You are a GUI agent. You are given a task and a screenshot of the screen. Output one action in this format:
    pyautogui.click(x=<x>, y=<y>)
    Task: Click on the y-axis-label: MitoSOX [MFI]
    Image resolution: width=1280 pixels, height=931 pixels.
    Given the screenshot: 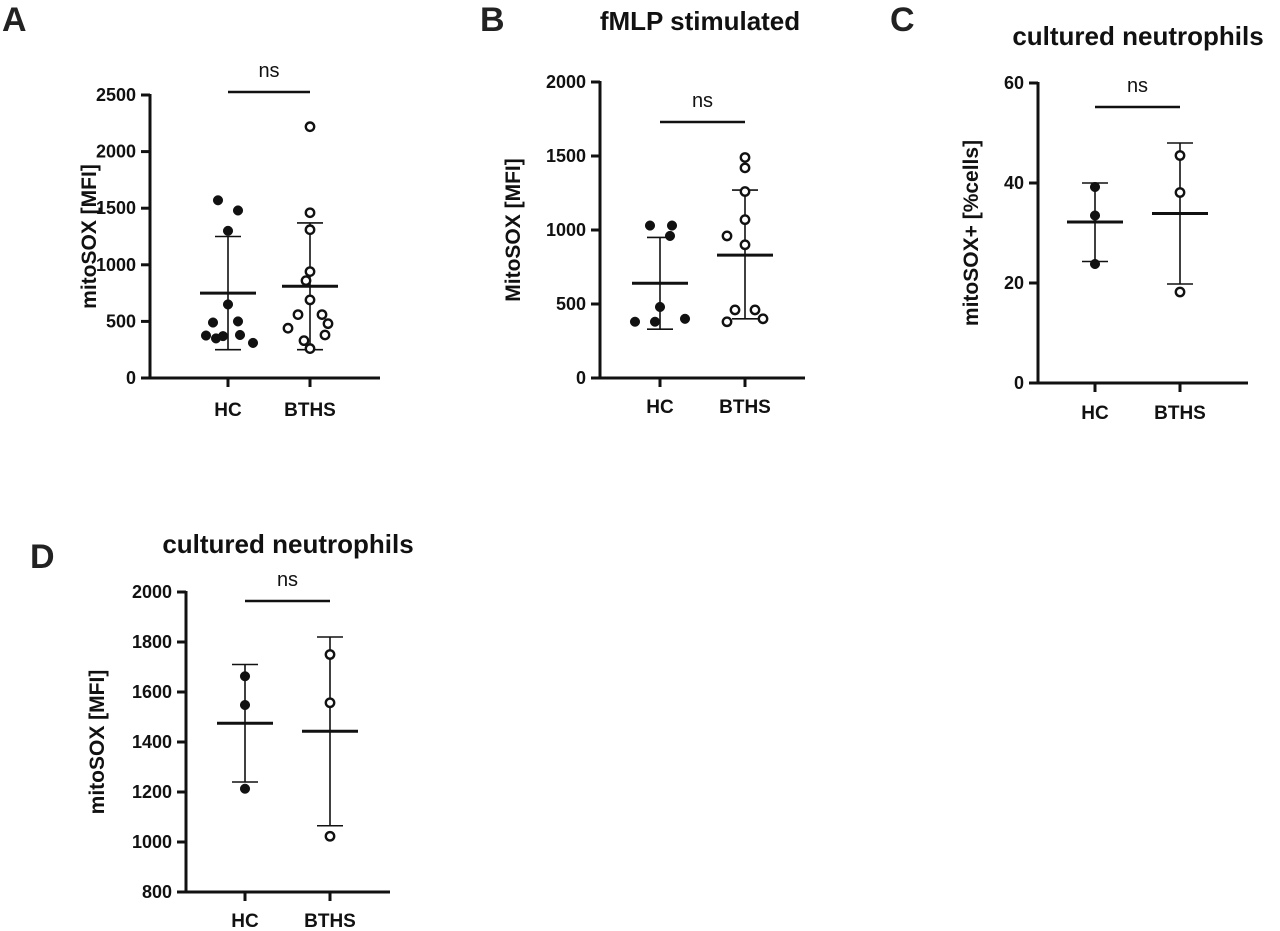 What is the action you would take?
    pyautogui.click(x=513, y=229)
    